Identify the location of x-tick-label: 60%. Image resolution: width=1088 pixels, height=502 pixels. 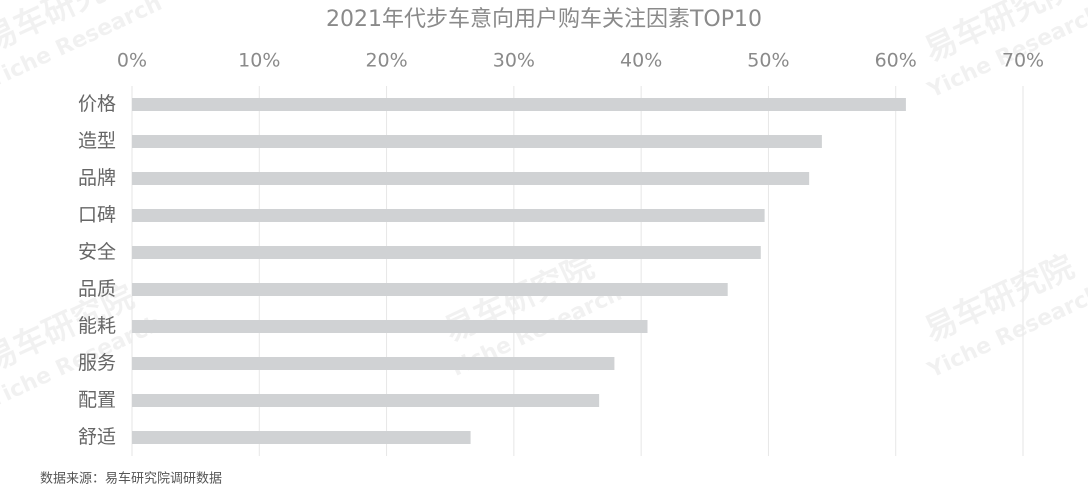
(896, 61).